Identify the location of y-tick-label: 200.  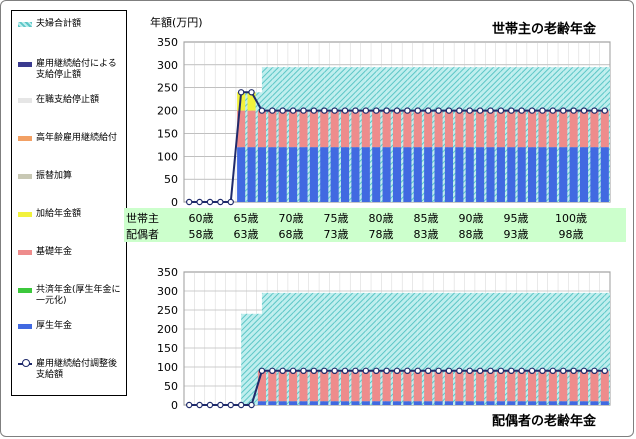
(167, 329).